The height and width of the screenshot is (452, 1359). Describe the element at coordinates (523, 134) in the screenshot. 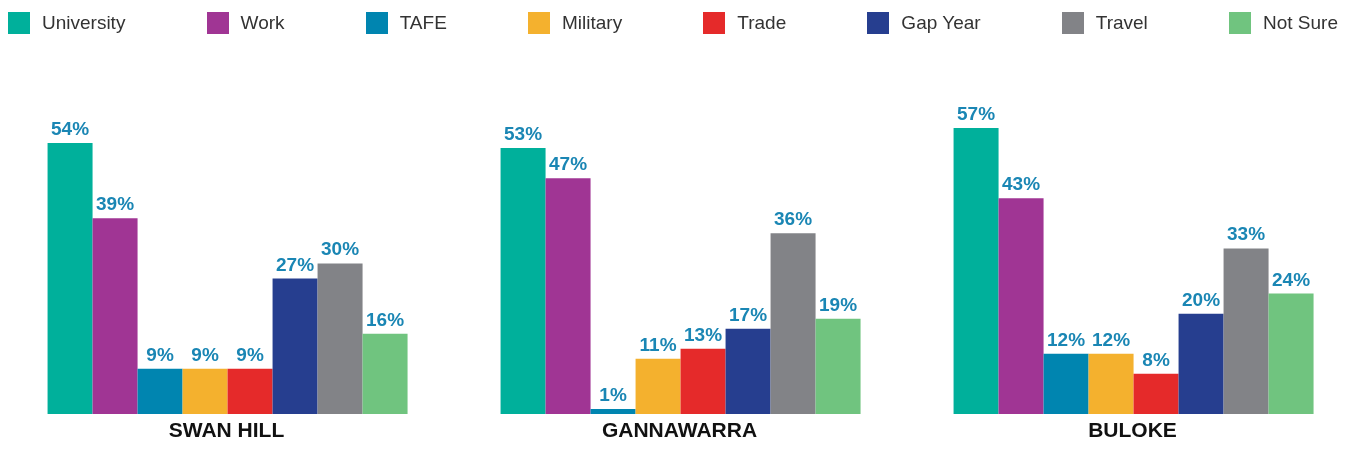

I see `data-label: 53%` at that location.